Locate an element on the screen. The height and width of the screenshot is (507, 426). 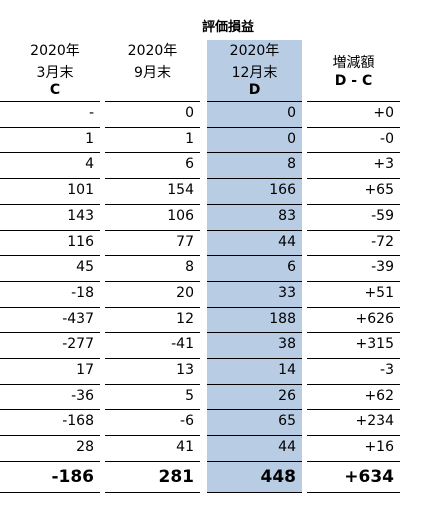
cell: 20 is located at coordinates (185, 292).